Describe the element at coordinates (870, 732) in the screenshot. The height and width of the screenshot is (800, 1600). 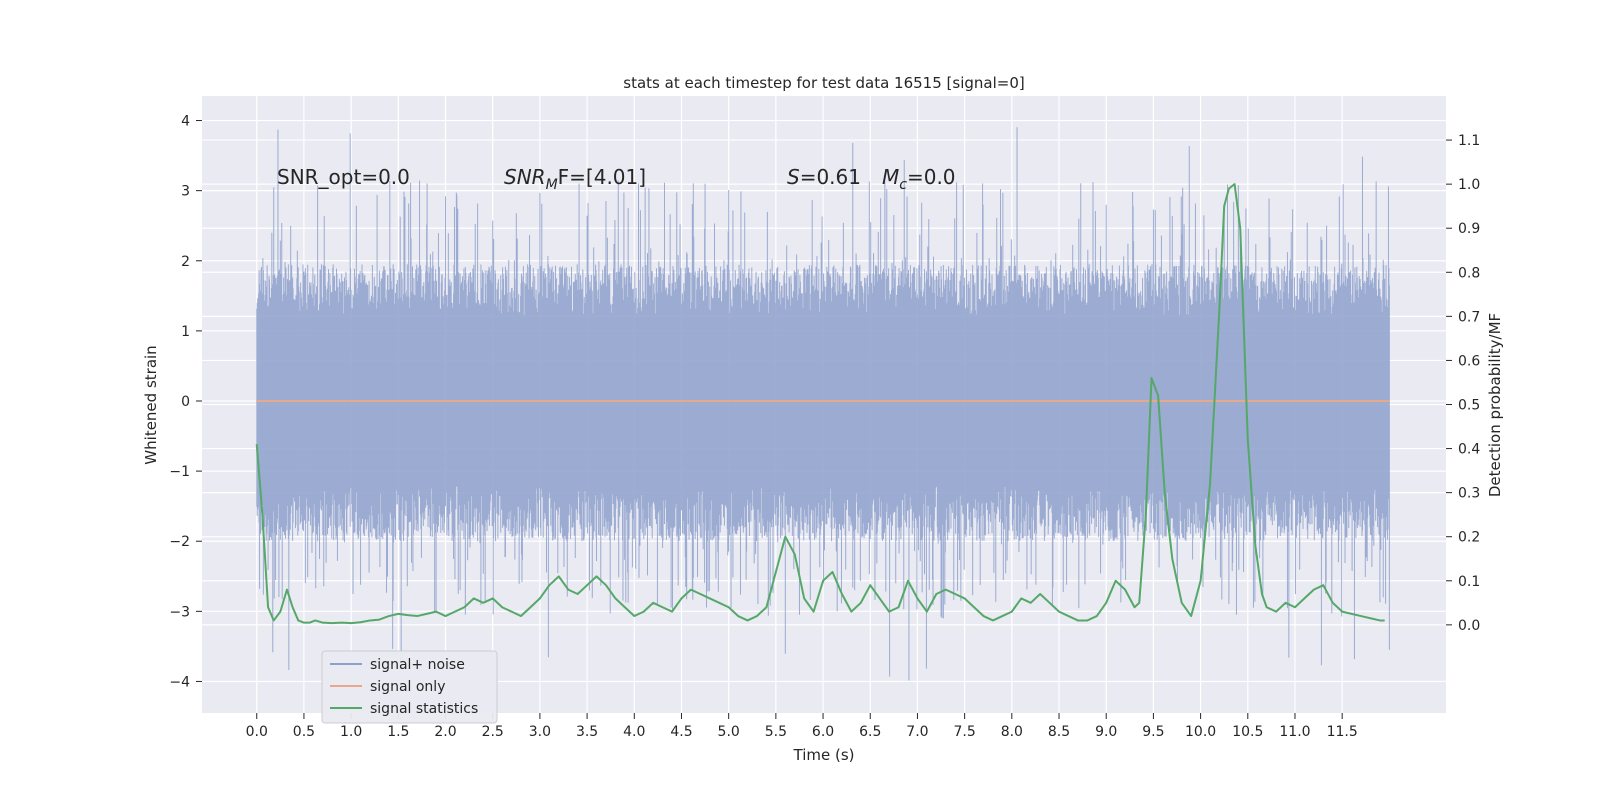
I see `x-tick-label: 6.5` at that location.